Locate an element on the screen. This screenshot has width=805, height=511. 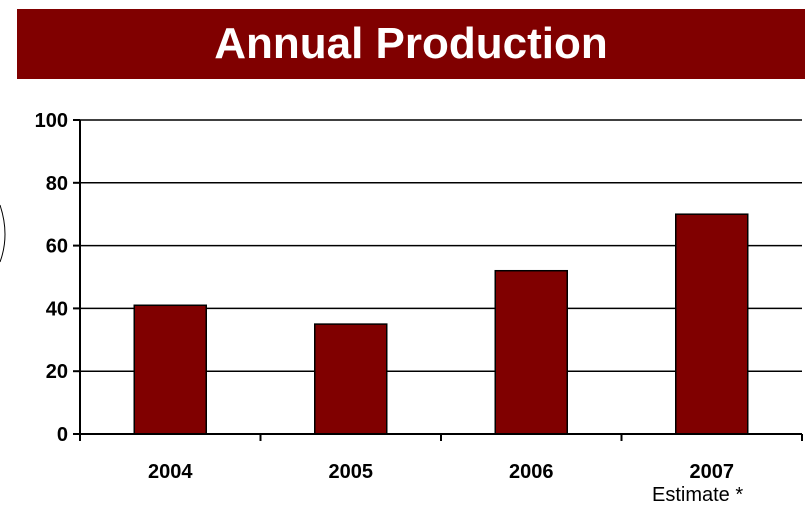
x-tick-label-2005: 2005 is located at coordinates (351, 472).